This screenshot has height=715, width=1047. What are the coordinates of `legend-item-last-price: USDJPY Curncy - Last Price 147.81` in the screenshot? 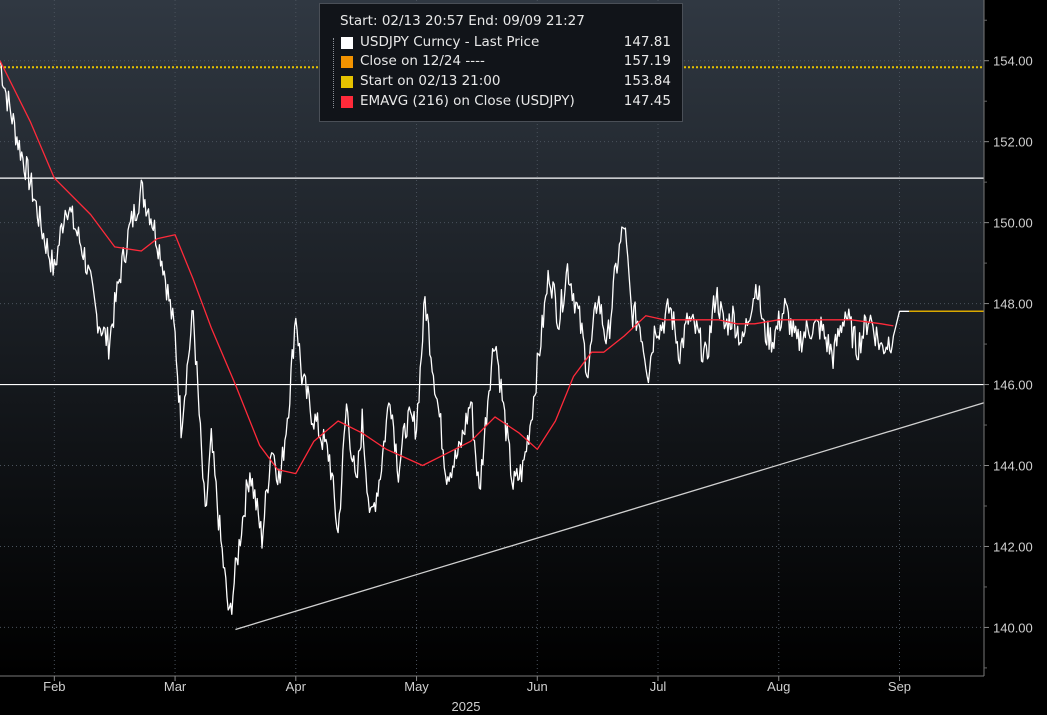 It's located at (506, 43).